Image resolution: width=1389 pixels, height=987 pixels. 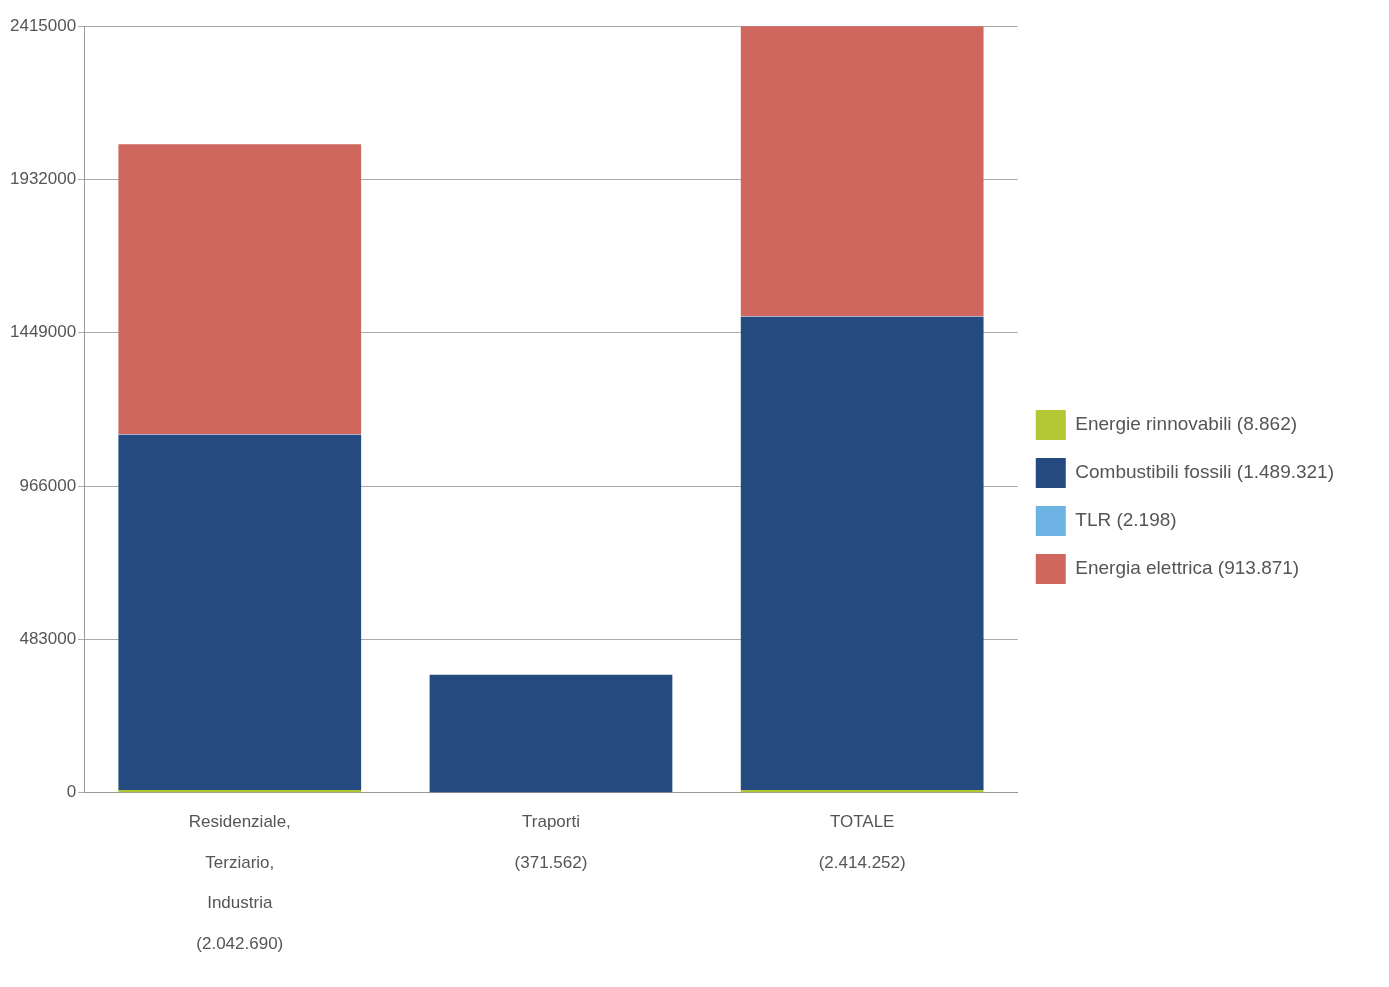 What do you see at coordinates (71, 792) in the screenshot?
I see `y-tick-label: 0` at bounding box center [71, 792].